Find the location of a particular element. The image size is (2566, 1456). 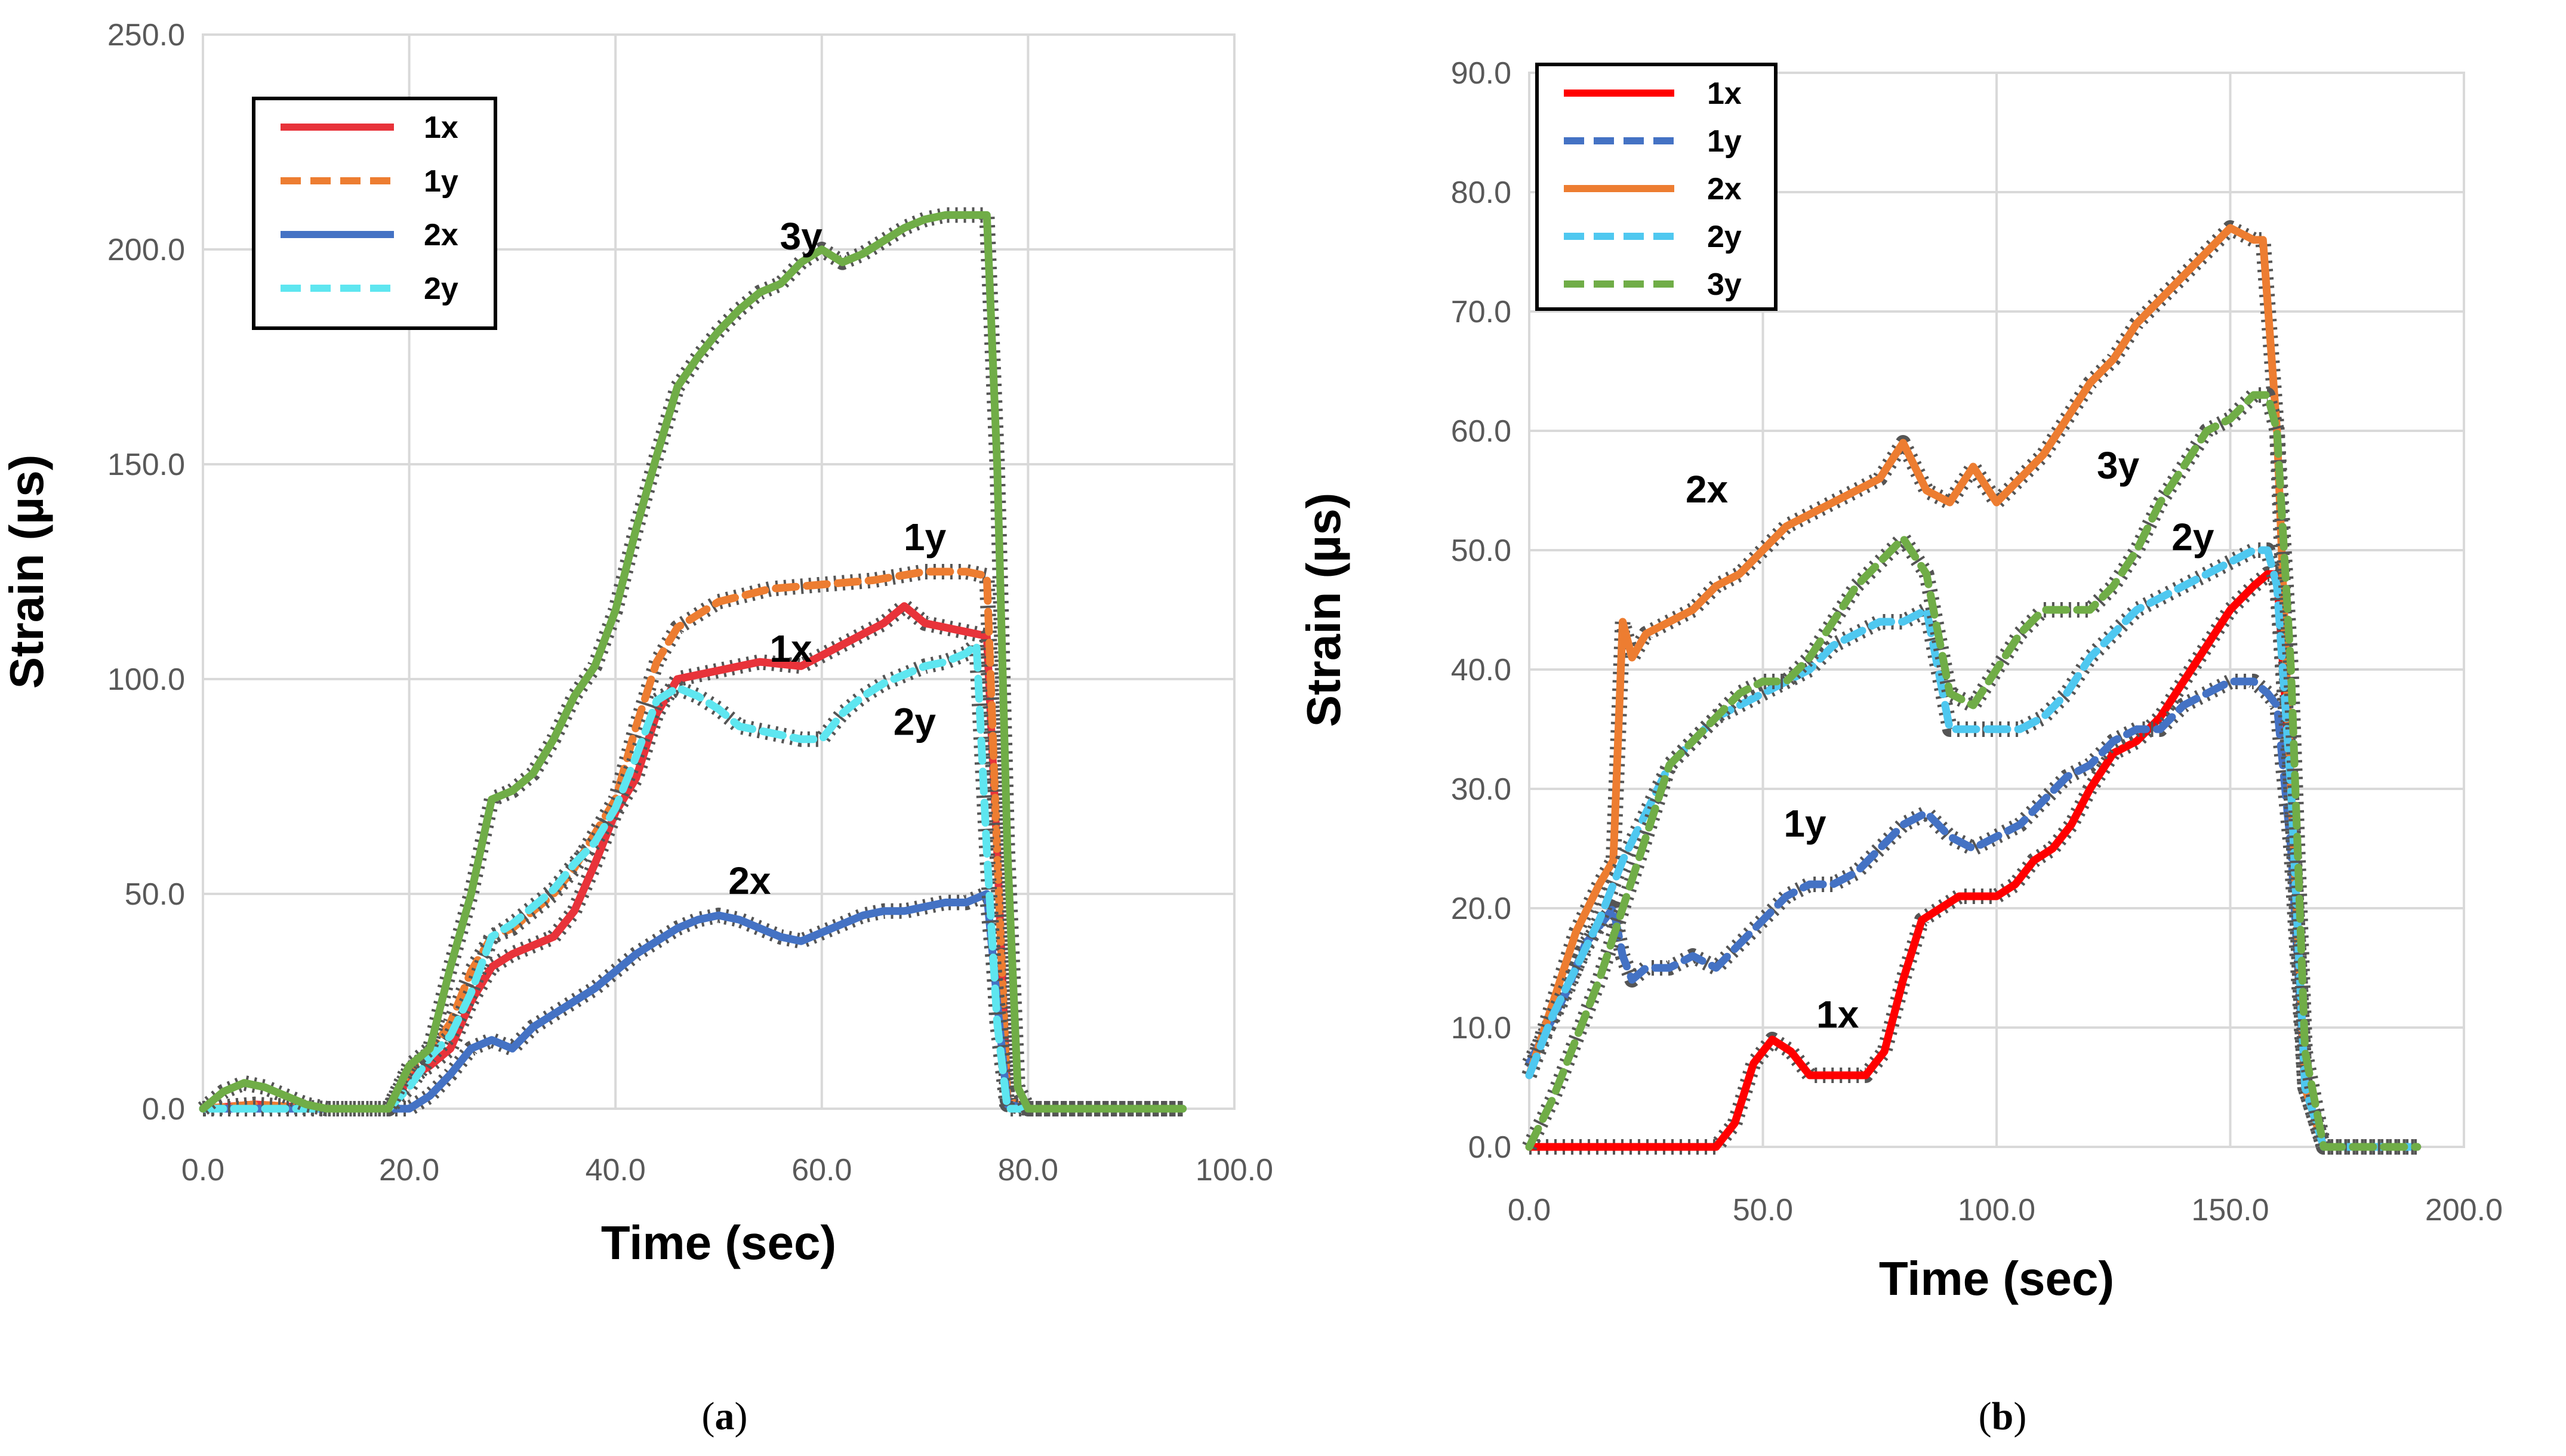

x-tick-label: 80.0 is located at coordinates (1028, 1170).